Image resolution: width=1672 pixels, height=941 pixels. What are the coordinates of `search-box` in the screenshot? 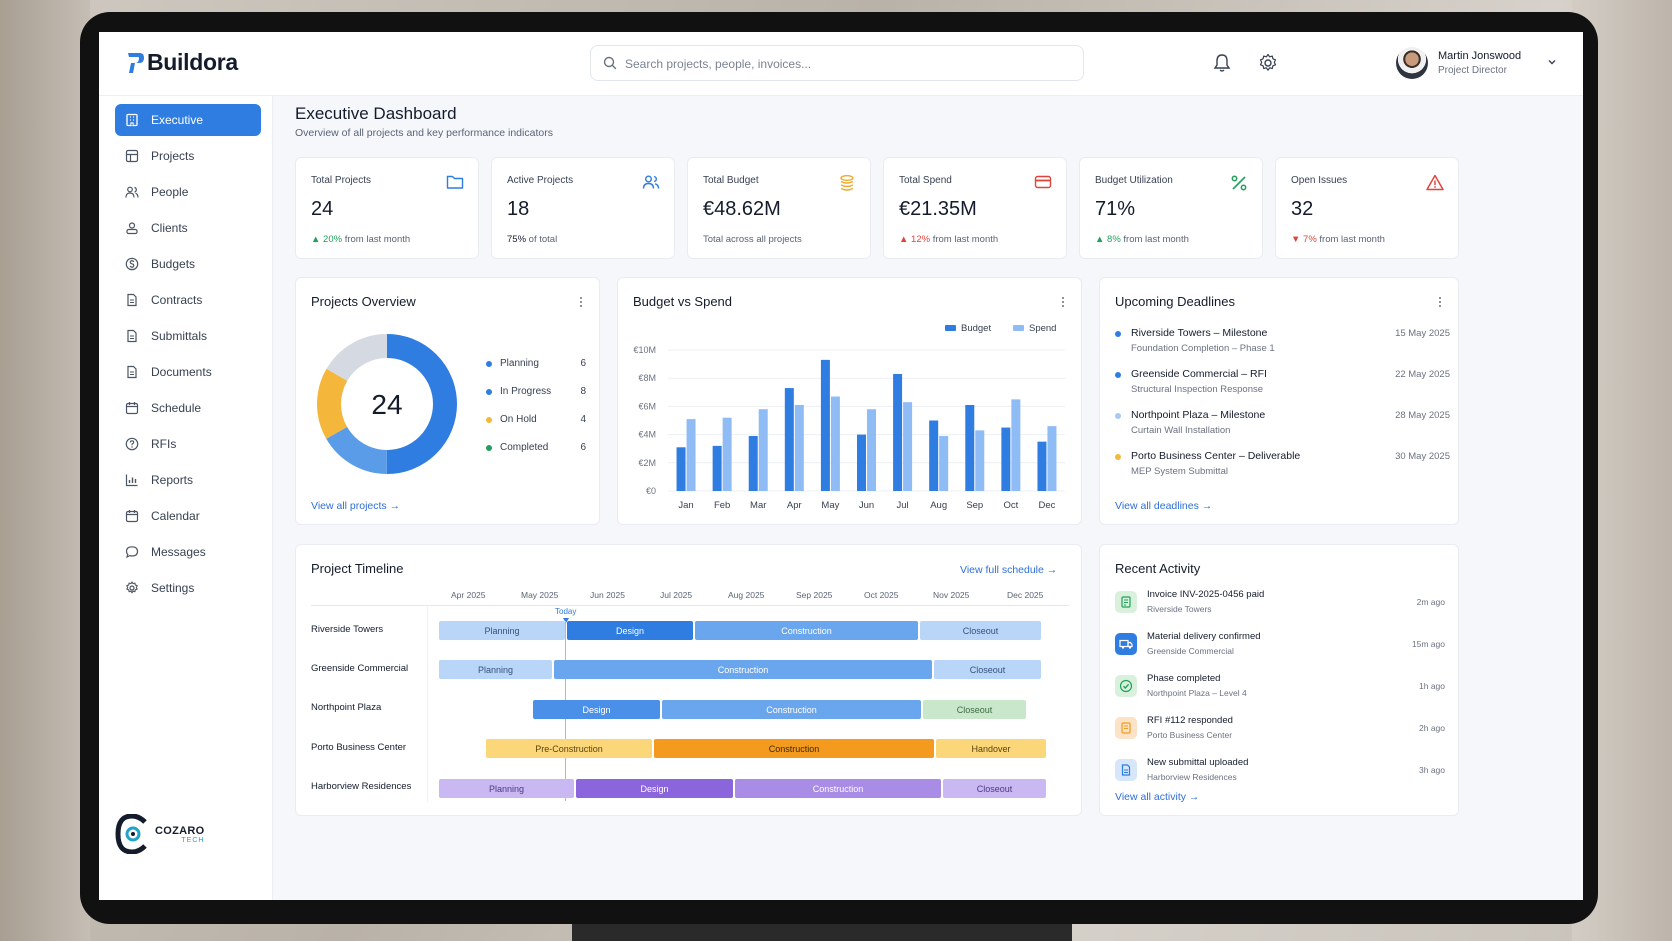 It's located at (837, 63).